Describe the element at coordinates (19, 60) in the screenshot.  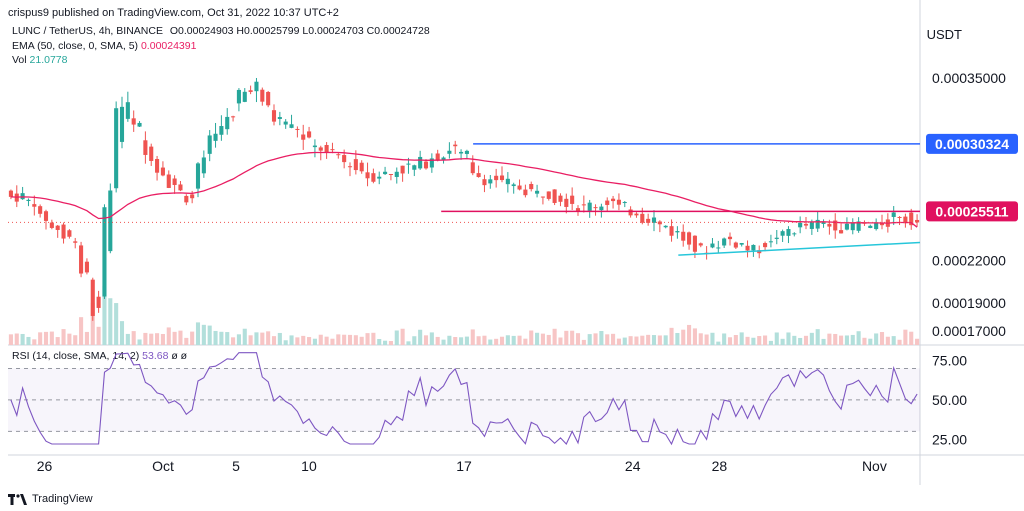
I see `vol-label: Vol` at that location.